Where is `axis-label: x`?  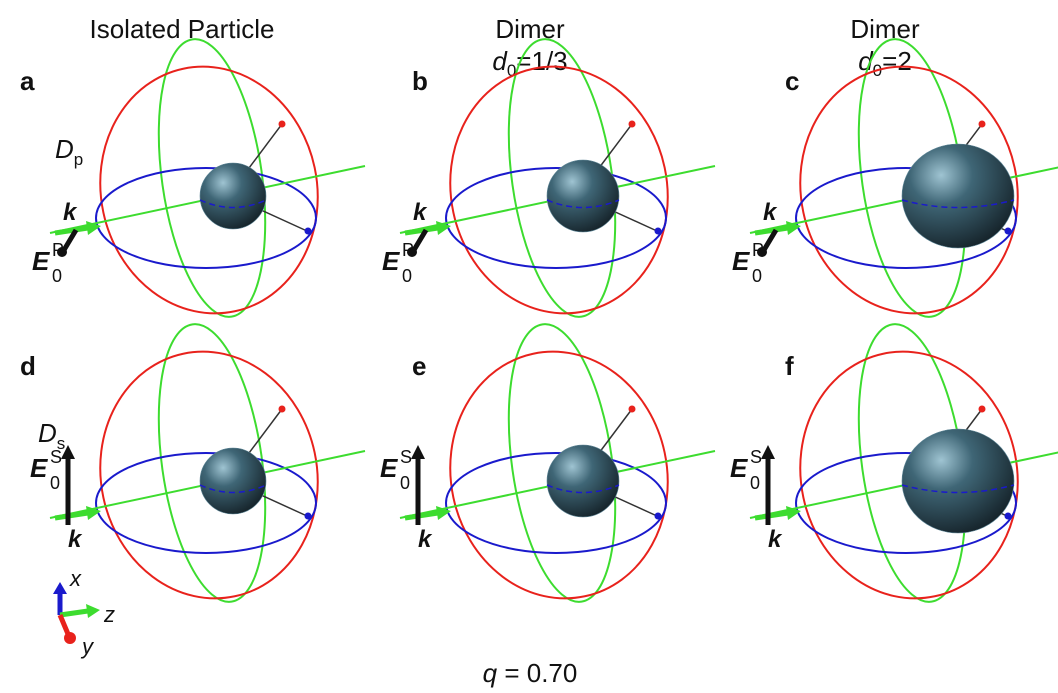
axis-label: x is located at coordinates (75, 578).